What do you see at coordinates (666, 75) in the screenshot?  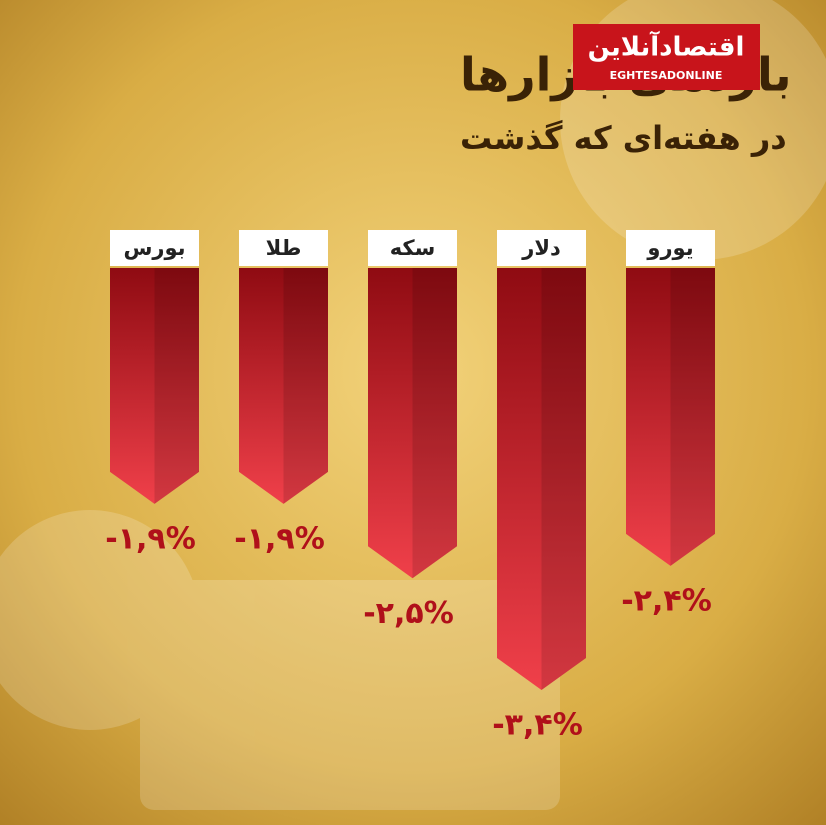 I see `logo-latin: EGHTESADONLINE` at bounding box center [666, 75].